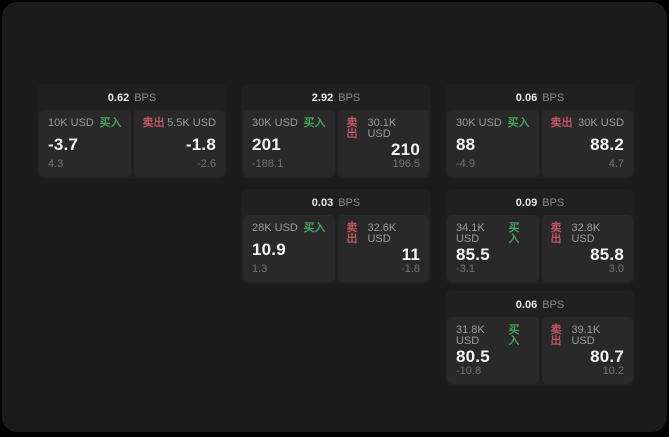  Describe the element at coordinates (268, 164) in the screenshot. I see `buy-delta: -188.1` at that location.